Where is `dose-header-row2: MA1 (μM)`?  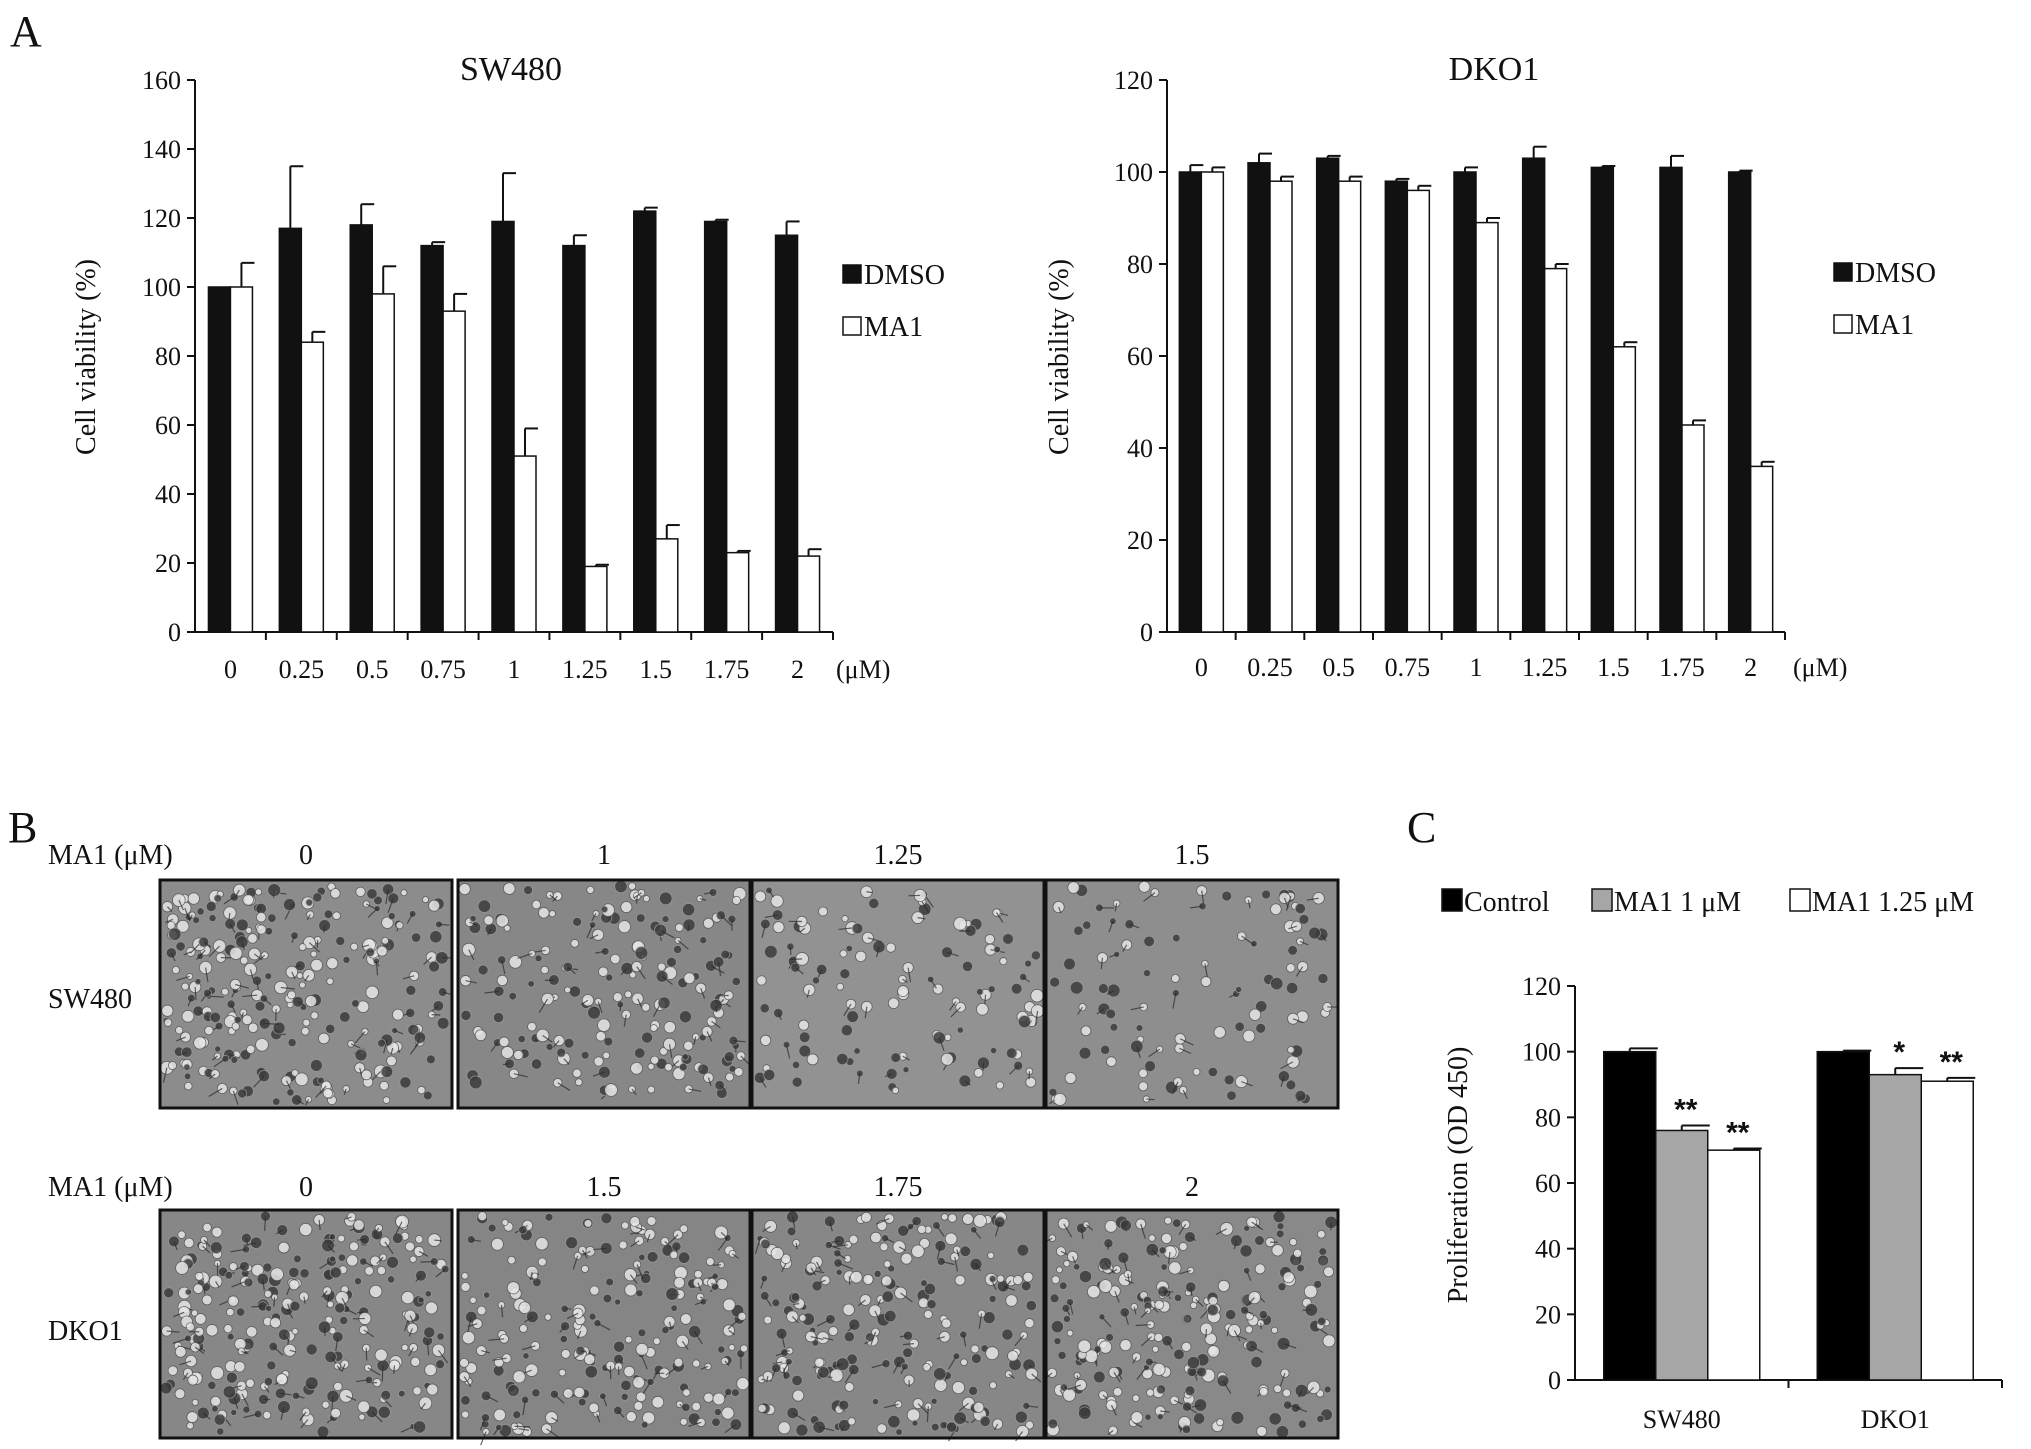
dose-header-row2: MA1 (μM) is located at coordinates (110, 1187).